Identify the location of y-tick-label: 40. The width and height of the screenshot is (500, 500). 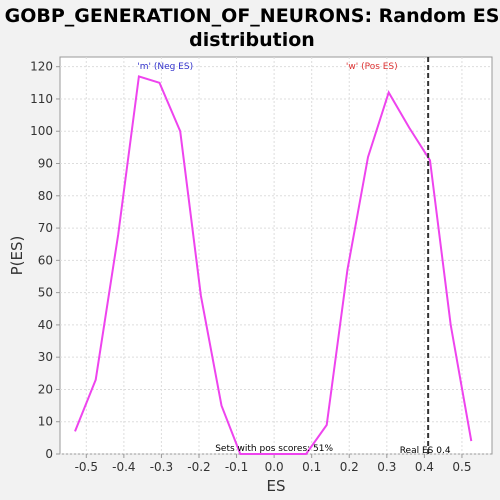
(45, 325).